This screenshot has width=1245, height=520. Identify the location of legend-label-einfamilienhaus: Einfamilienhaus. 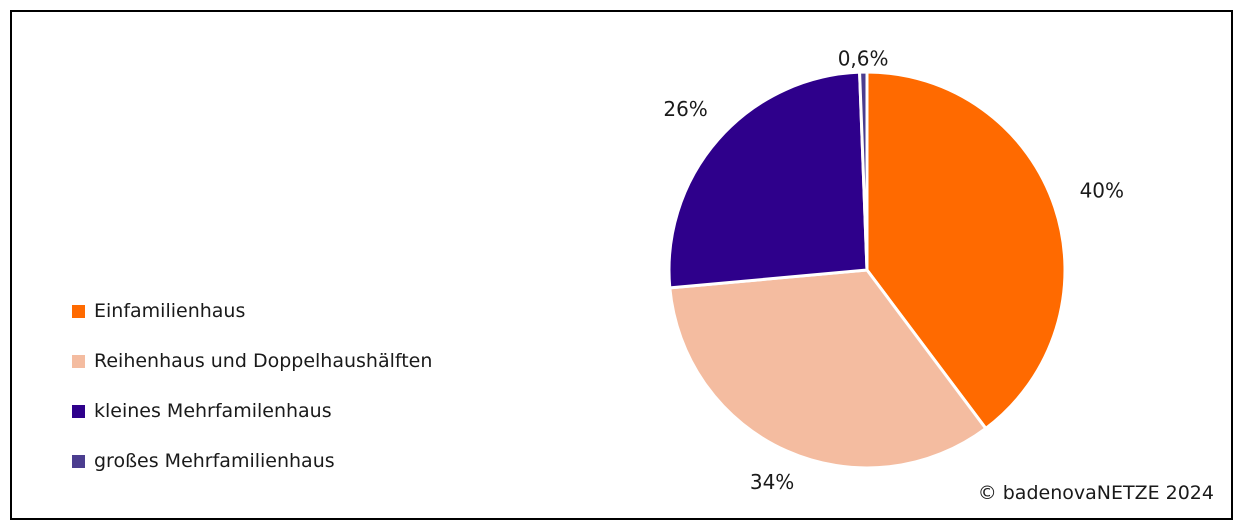
(170, 311).